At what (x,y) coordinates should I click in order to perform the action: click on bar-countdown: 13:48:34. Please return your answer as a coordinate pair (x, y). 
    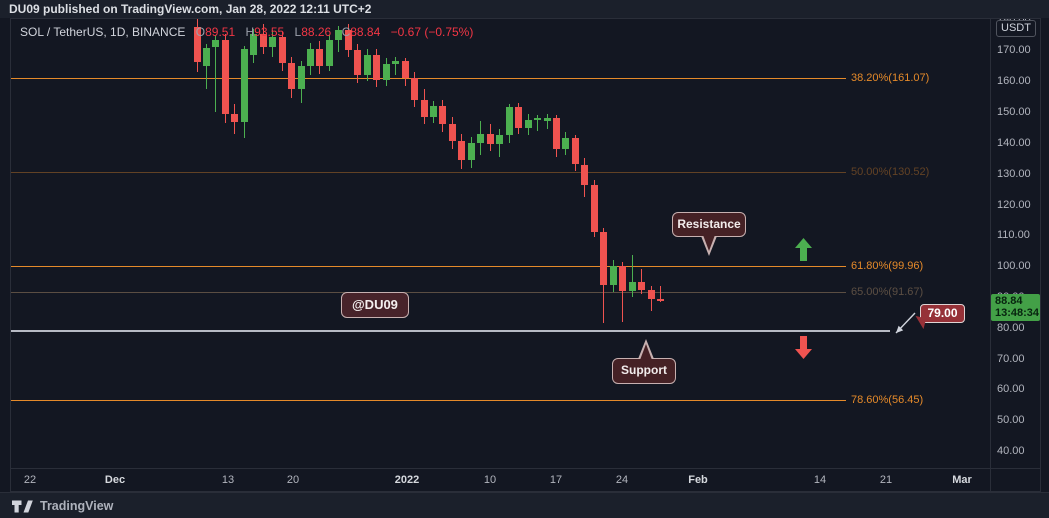
    Looking at the image, I should click on (1017, 312).